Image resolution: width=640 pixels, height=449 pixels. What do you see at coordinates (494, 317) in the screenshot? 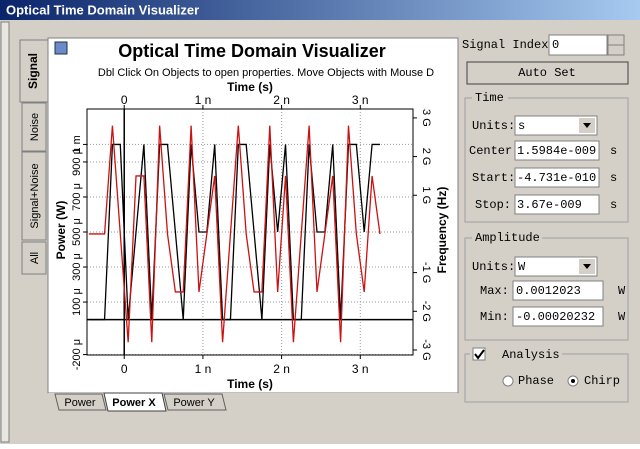
I see `label: Min:` at bounding box center [494, 317].